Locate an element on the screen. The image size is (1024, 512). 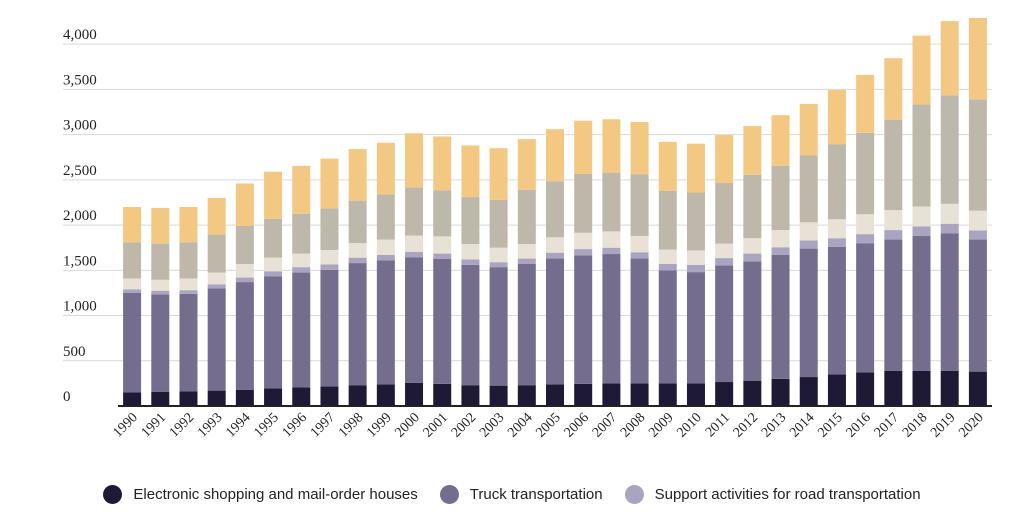
x-tick-label: 1993 is located at coordinates (210, 425).